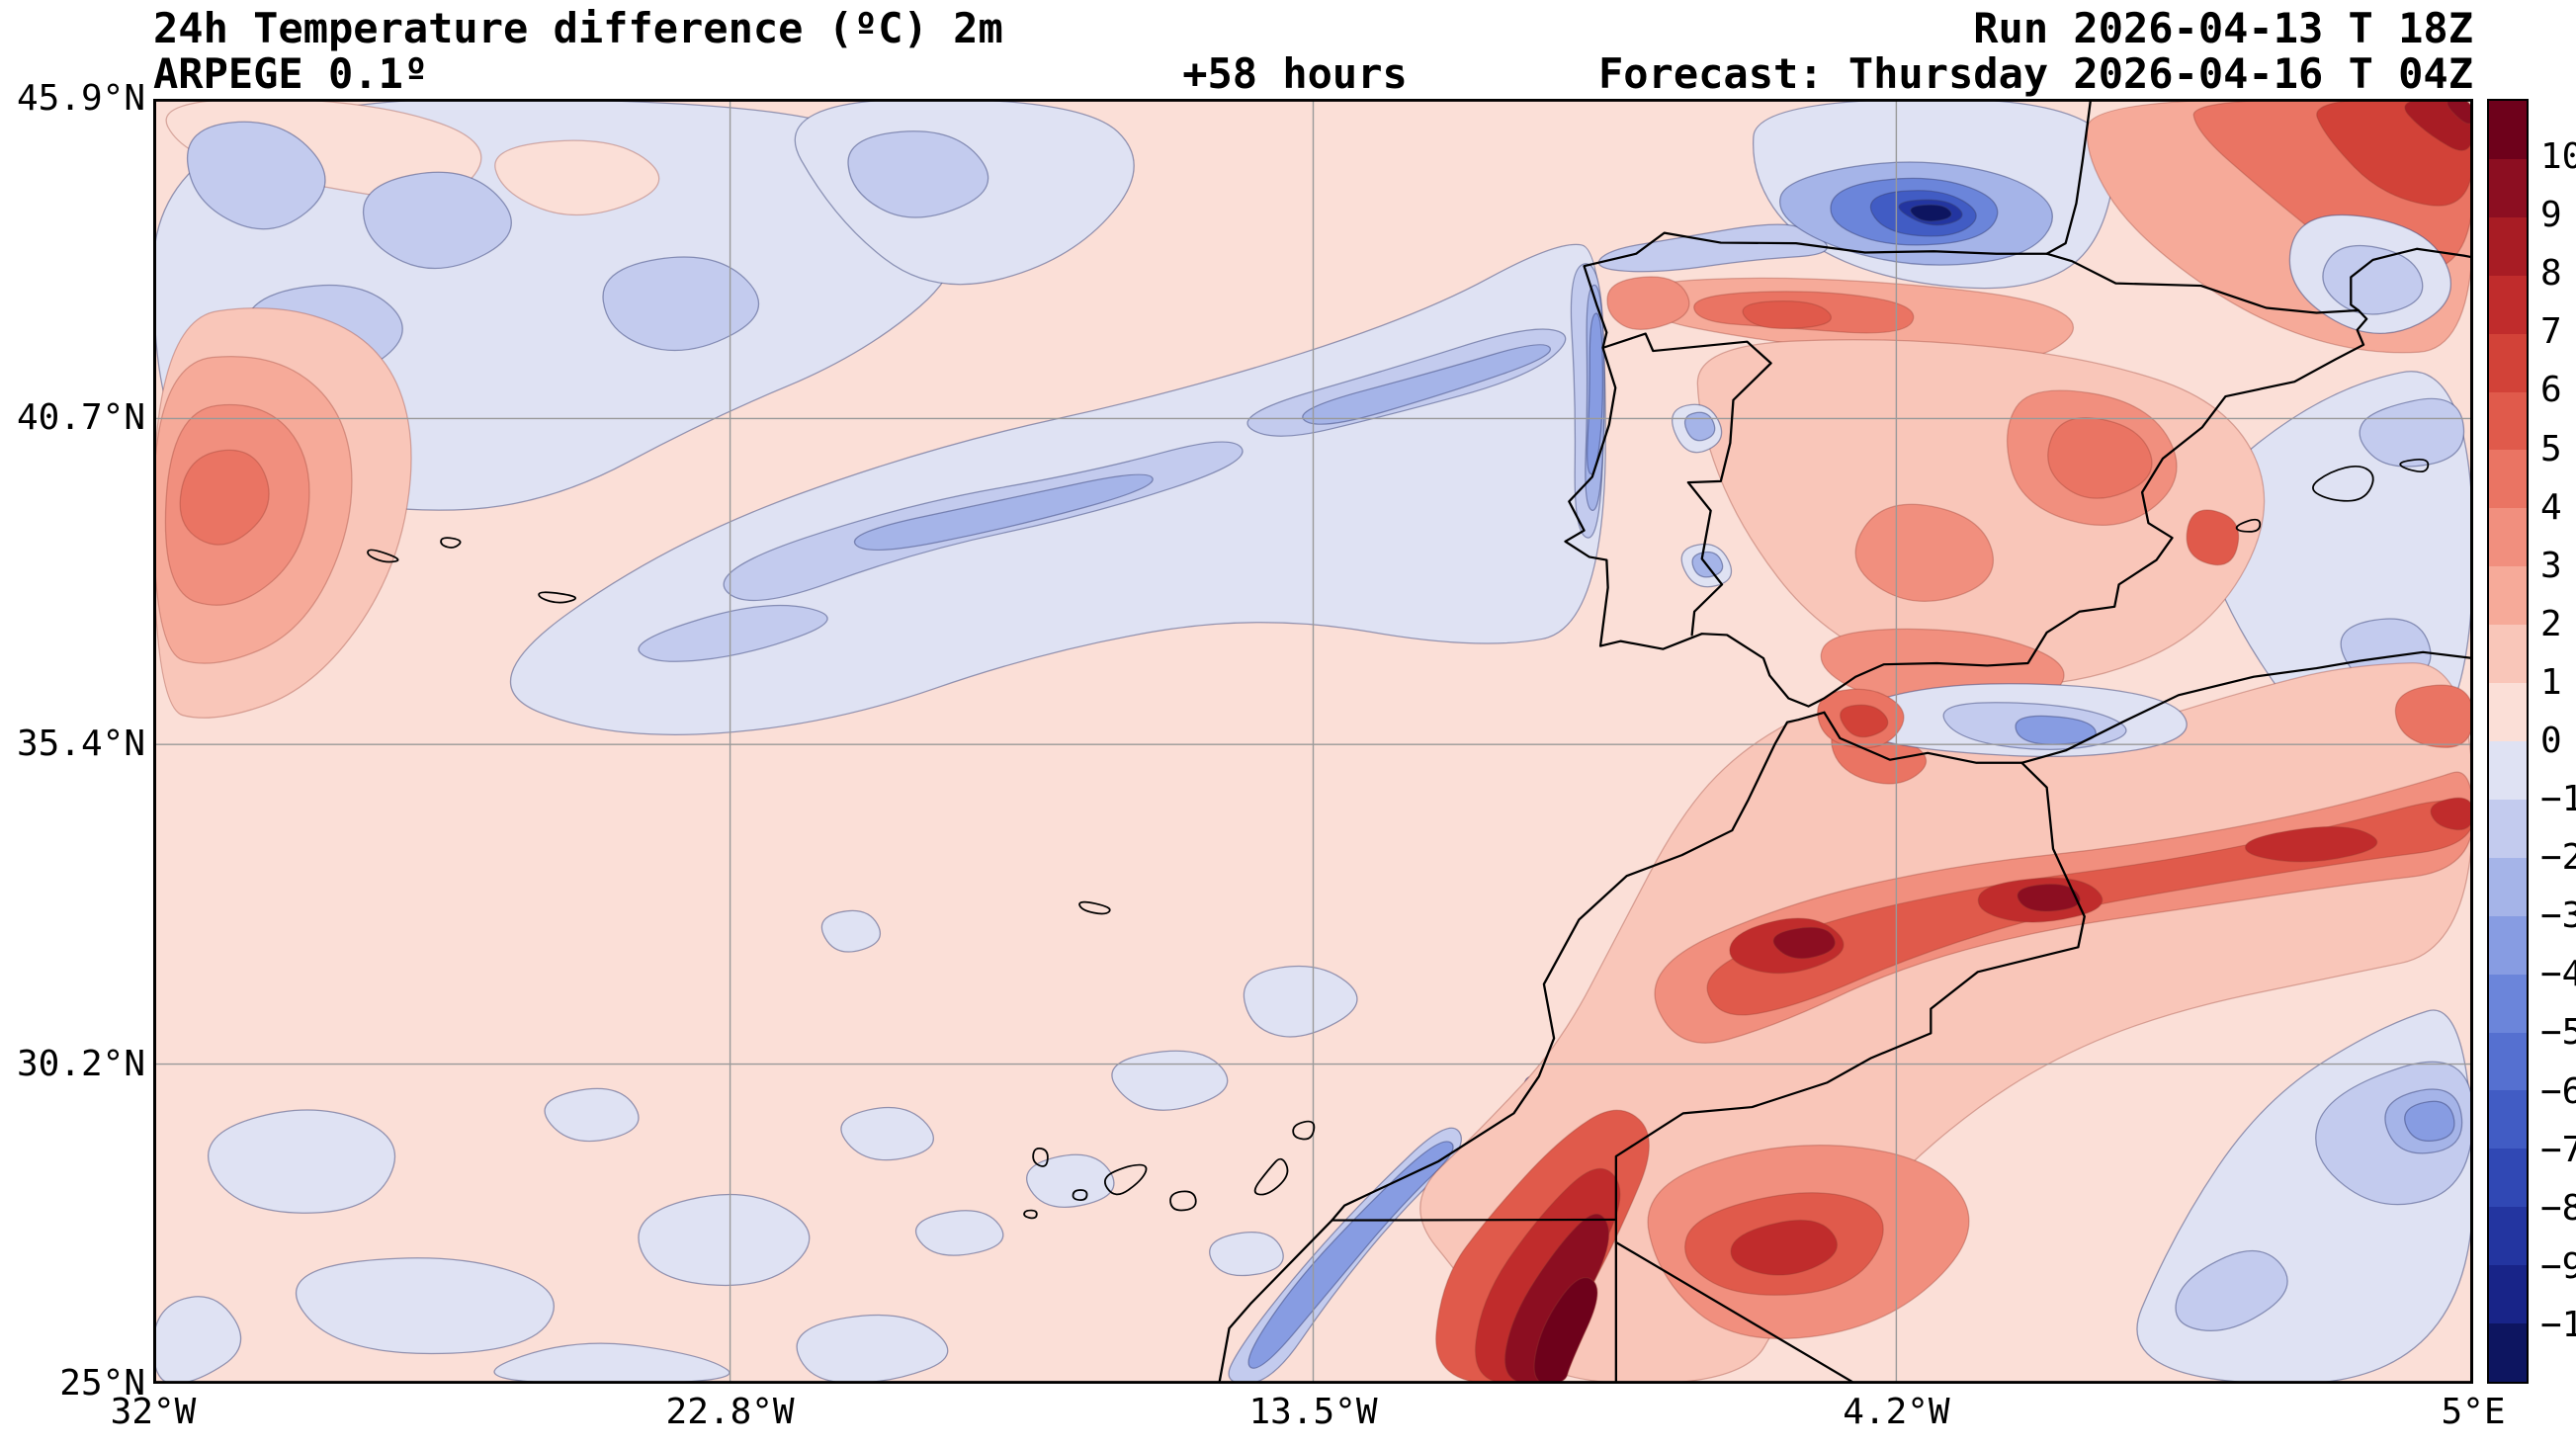 The width and height of the screenshot is (2576, 1448). I want to click on colorbar-tick-−1: −1, so click(2558, 799).